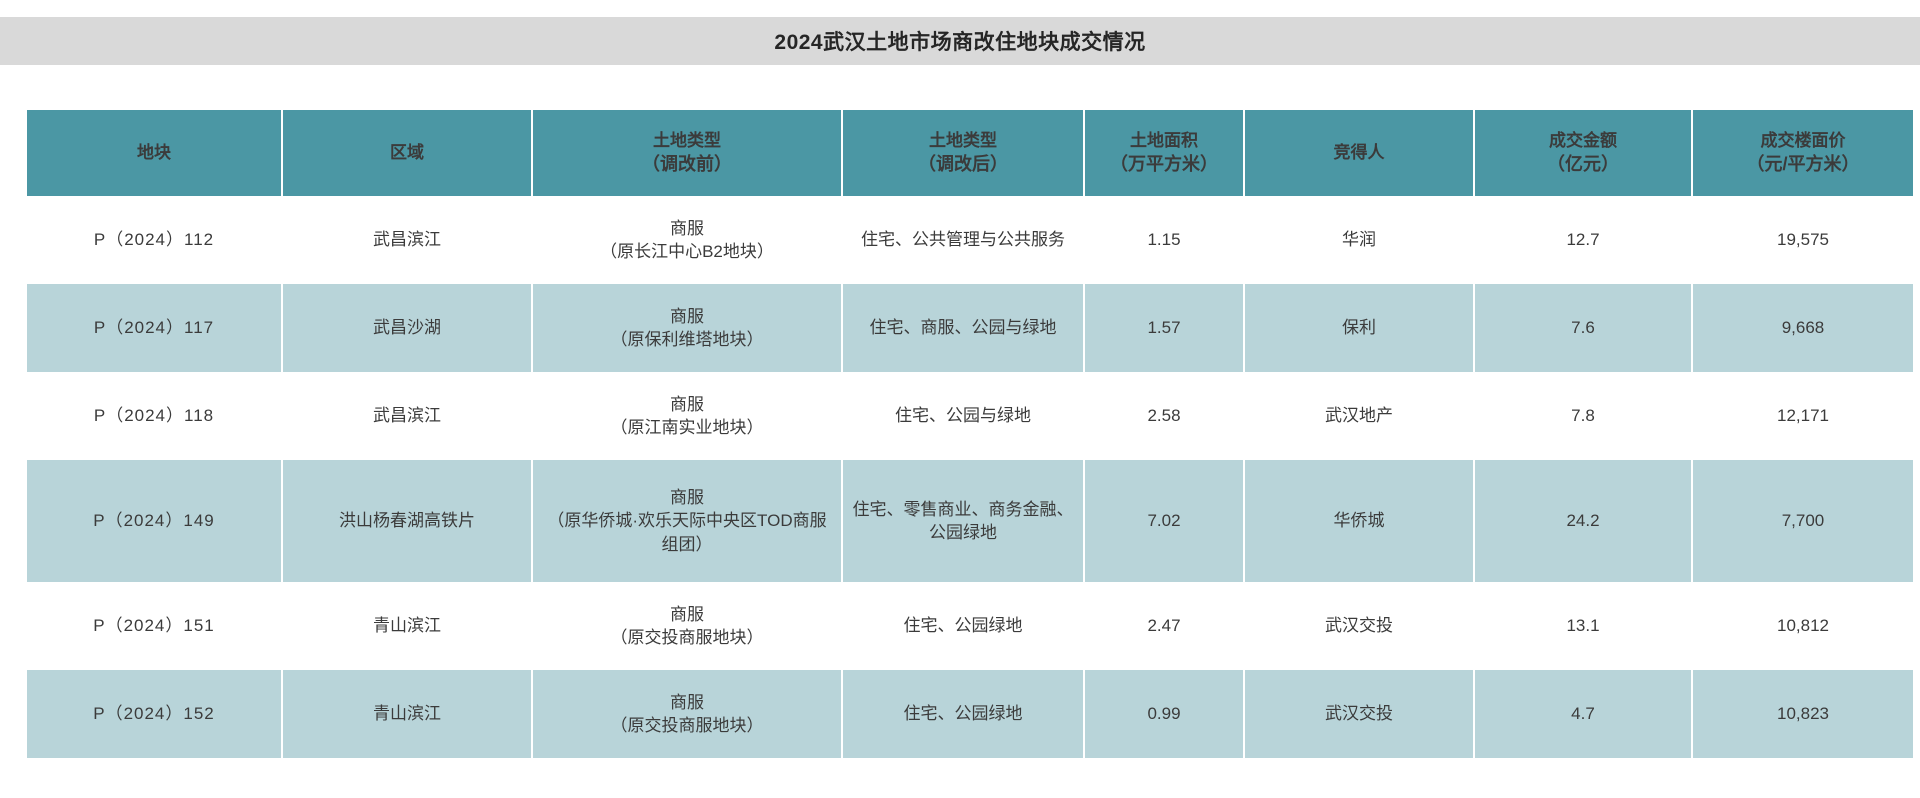 The image size is (1920, 798). I want to click on cell-area: 2.58, so click(1164, 416).